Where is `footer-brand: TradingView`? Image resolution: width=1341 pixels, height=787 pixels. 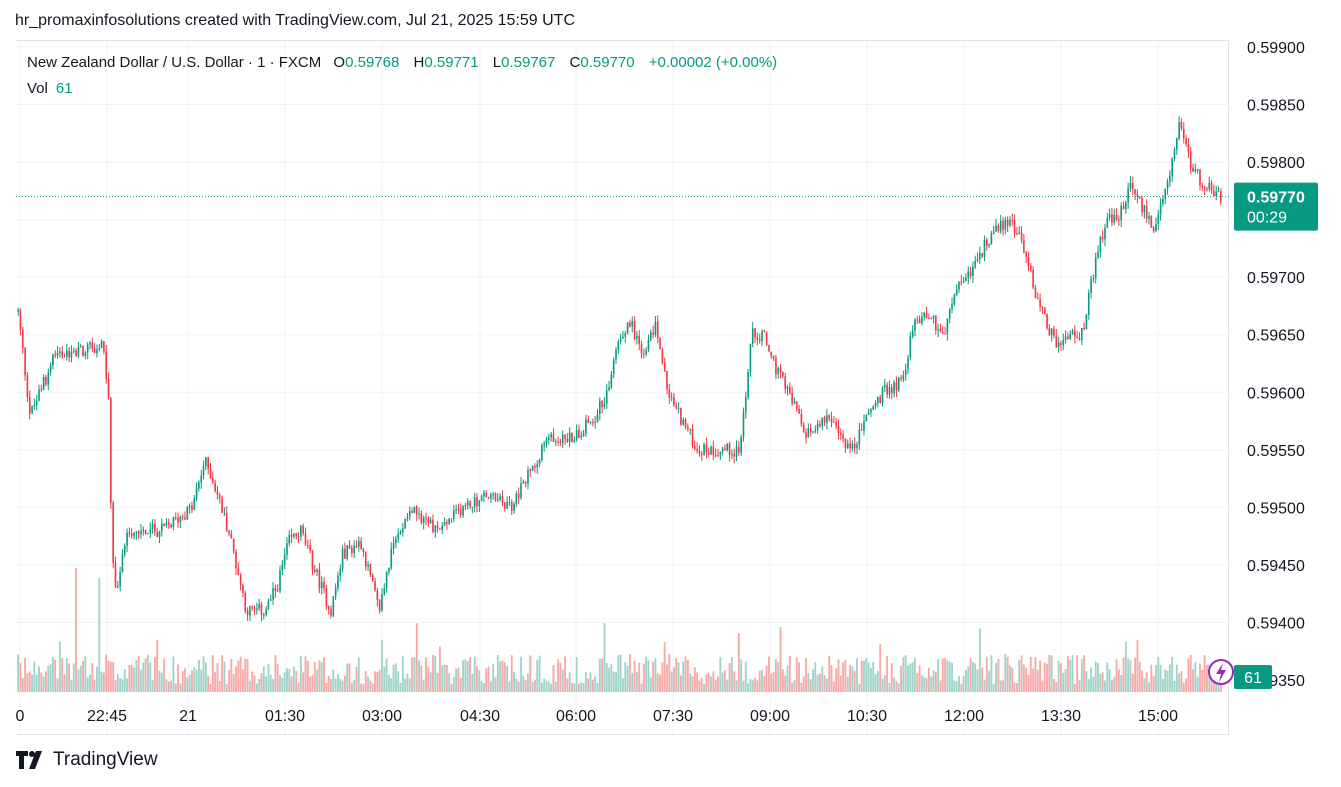 footer-brand: TradingView is located at coordinates (87, 760).